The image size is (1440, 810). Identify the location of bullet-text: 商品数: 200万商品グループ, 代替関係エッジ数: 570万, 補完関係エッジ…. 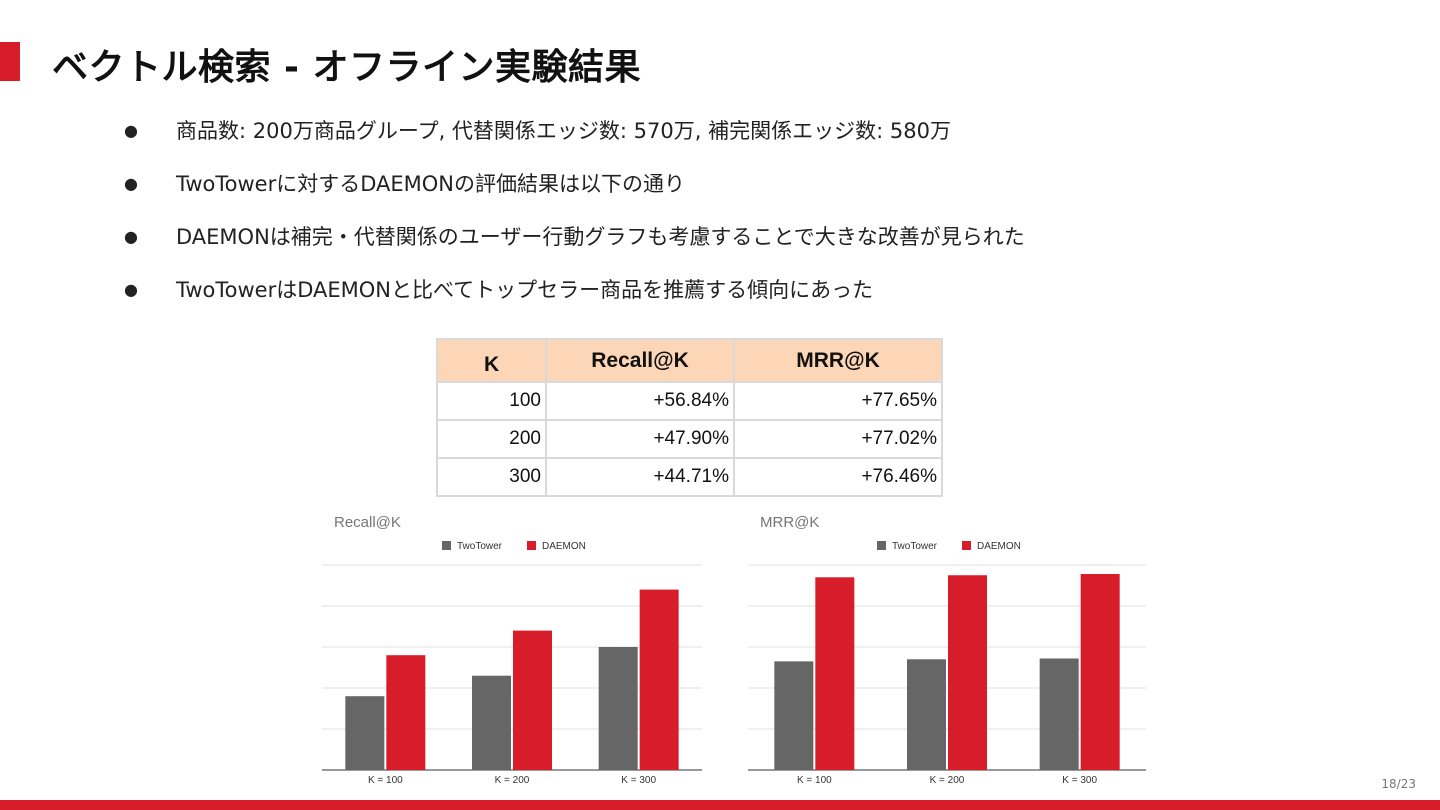
(563, 131).